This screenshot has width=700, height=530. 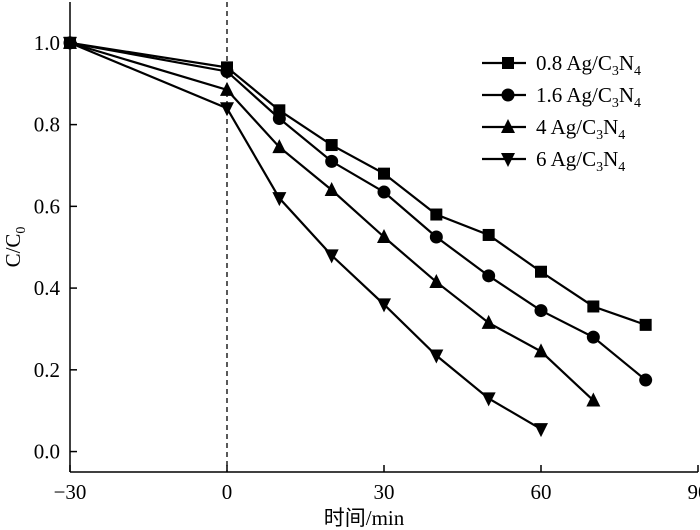 I want to click on legend: 0.8 Ag/C3N4 1.6 Ag/C3N4 4 Ag/C3N4 6 Ag/C3N4, so click(x=561, y=113).